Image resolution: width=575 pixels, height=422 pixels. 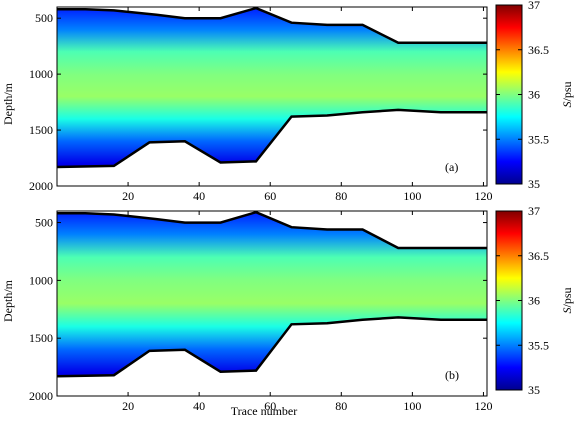 What do you see at coordinates (8, 103) in the screenshot?
I see `panel-a-ylabel: Depth/m` at bounding box center [8, 103].